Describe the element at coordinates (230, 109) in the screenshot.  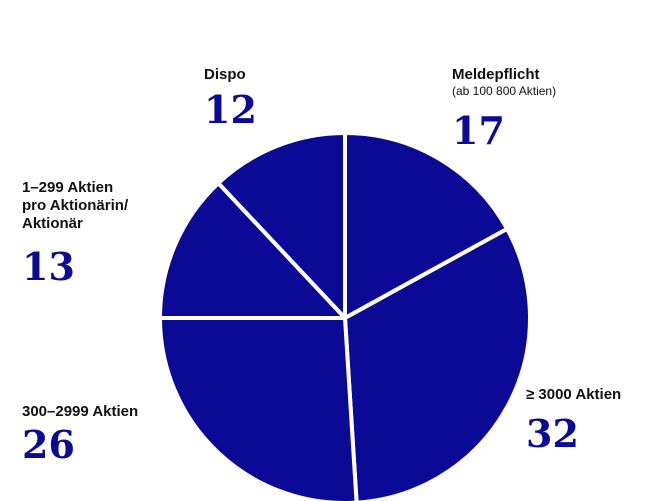
I see `value-label: 12` at that location.